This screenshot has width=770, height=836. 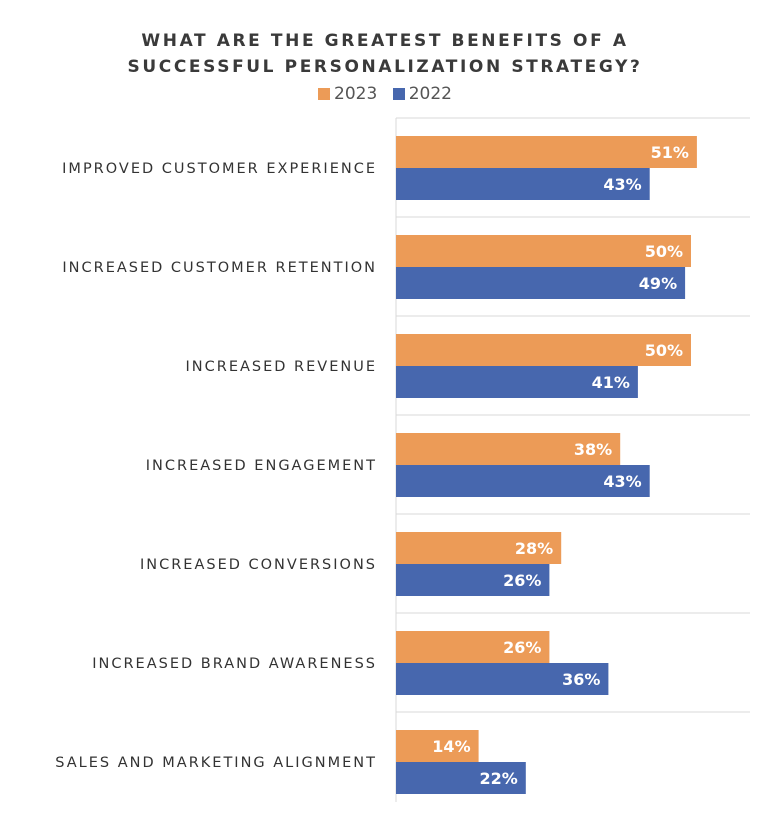 I want to click on data-label: 38%, so click(x=593, y=449).